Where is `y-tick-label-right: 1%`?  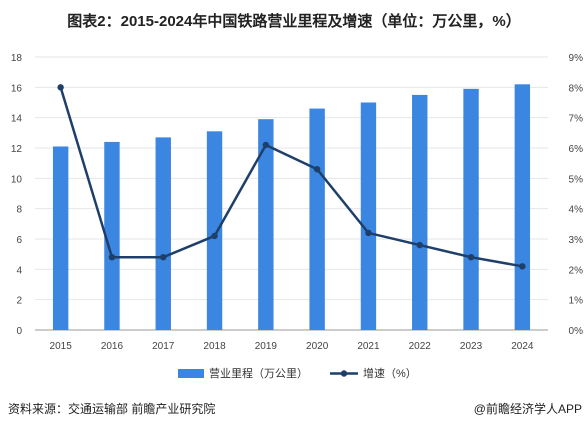
y-tick-label-right: 1% is located at coordinates (576, 301).